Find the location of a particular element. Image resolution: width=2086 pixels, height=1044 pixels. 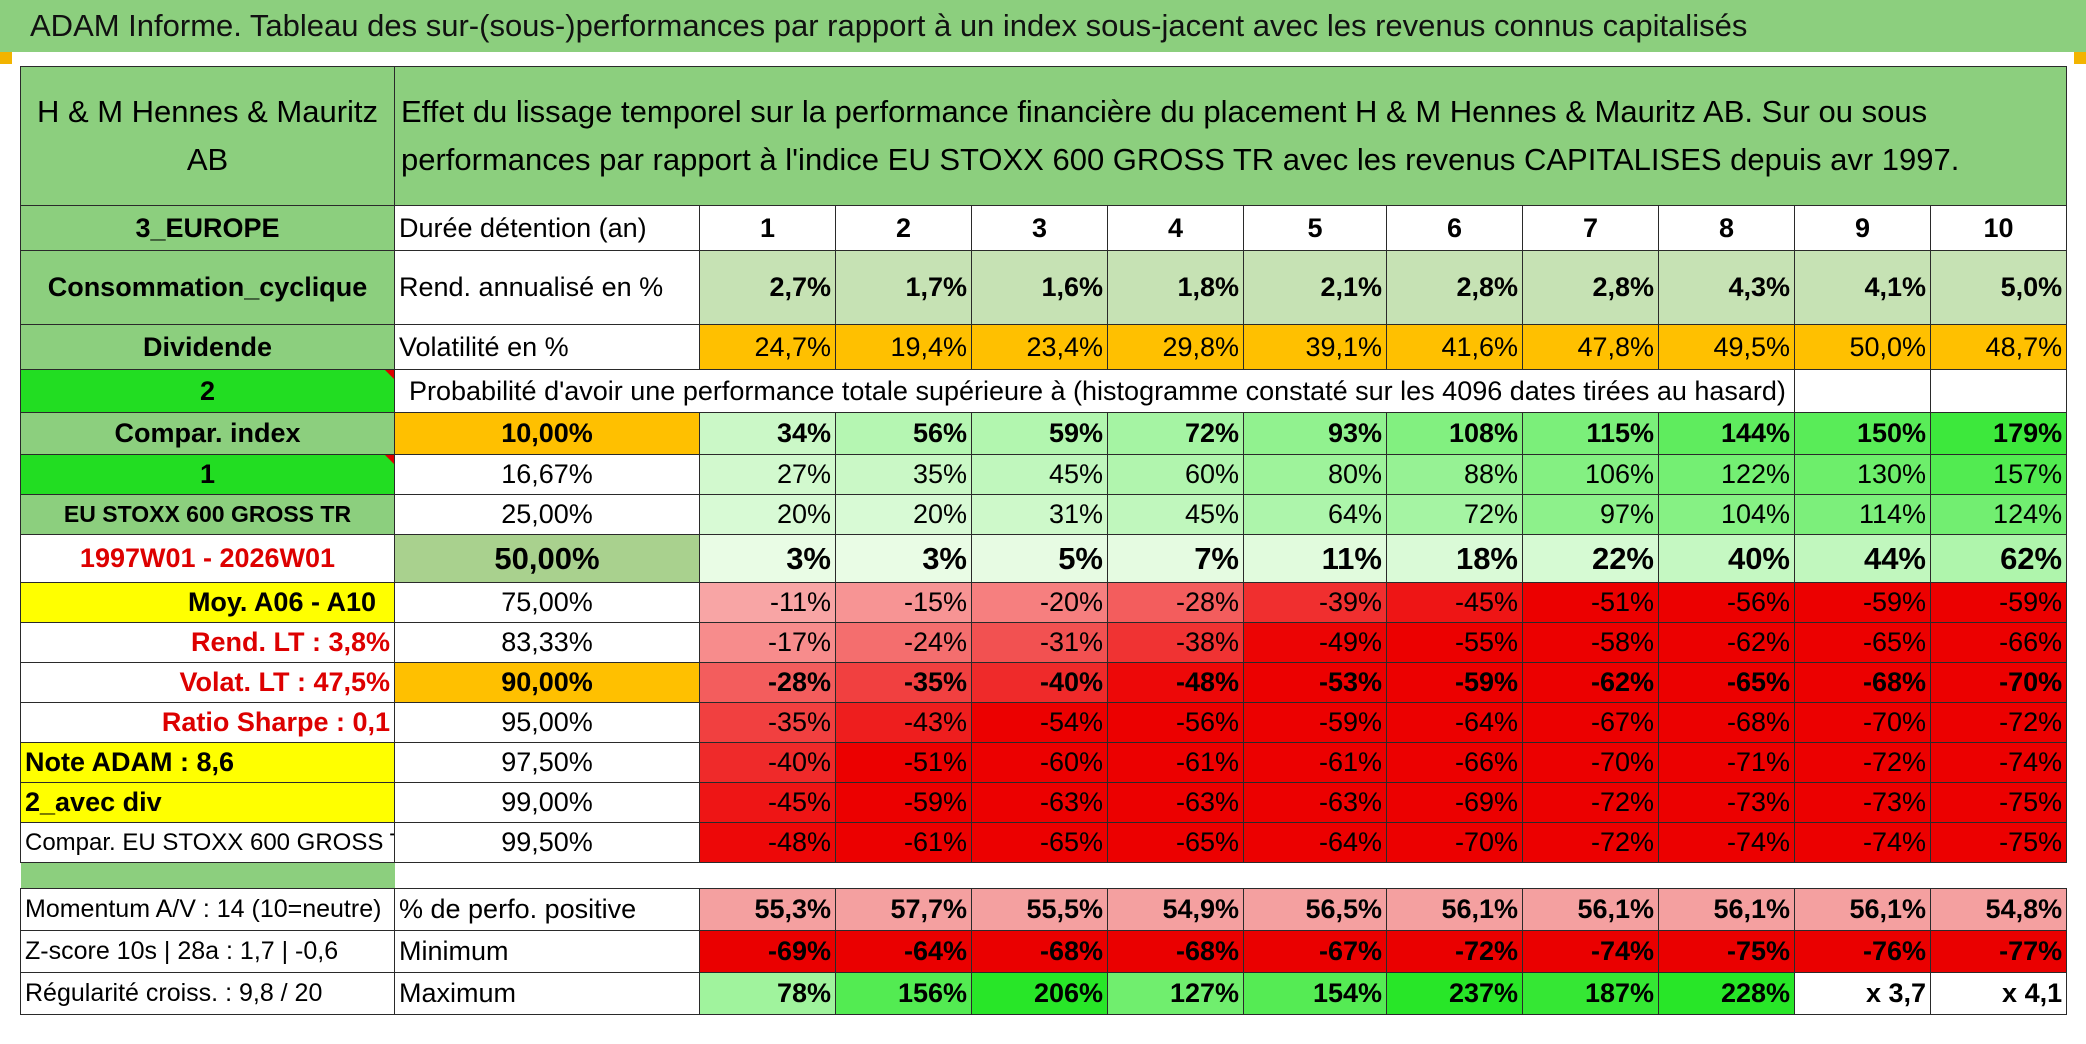

minimum-value: -64% is located at coordinates (903, 951).